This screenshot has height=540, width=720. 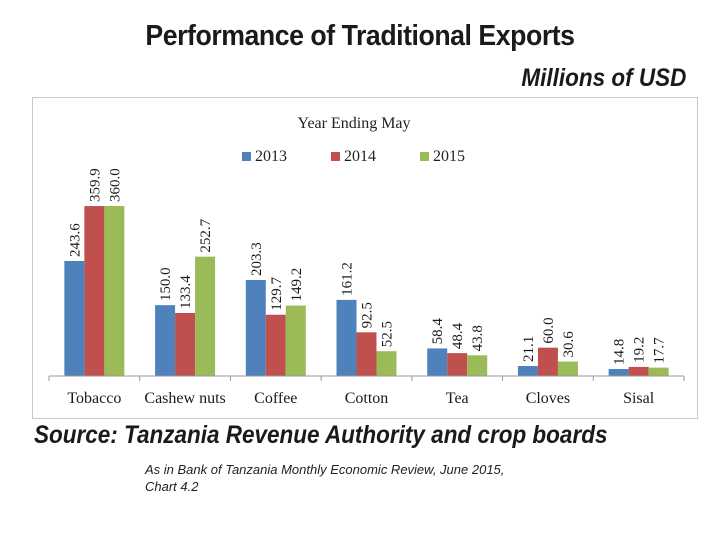 What do you see at coordinates (548, 398) in the screenshot?
I see `category-label: Cloves` at bounding box center [548, 398].